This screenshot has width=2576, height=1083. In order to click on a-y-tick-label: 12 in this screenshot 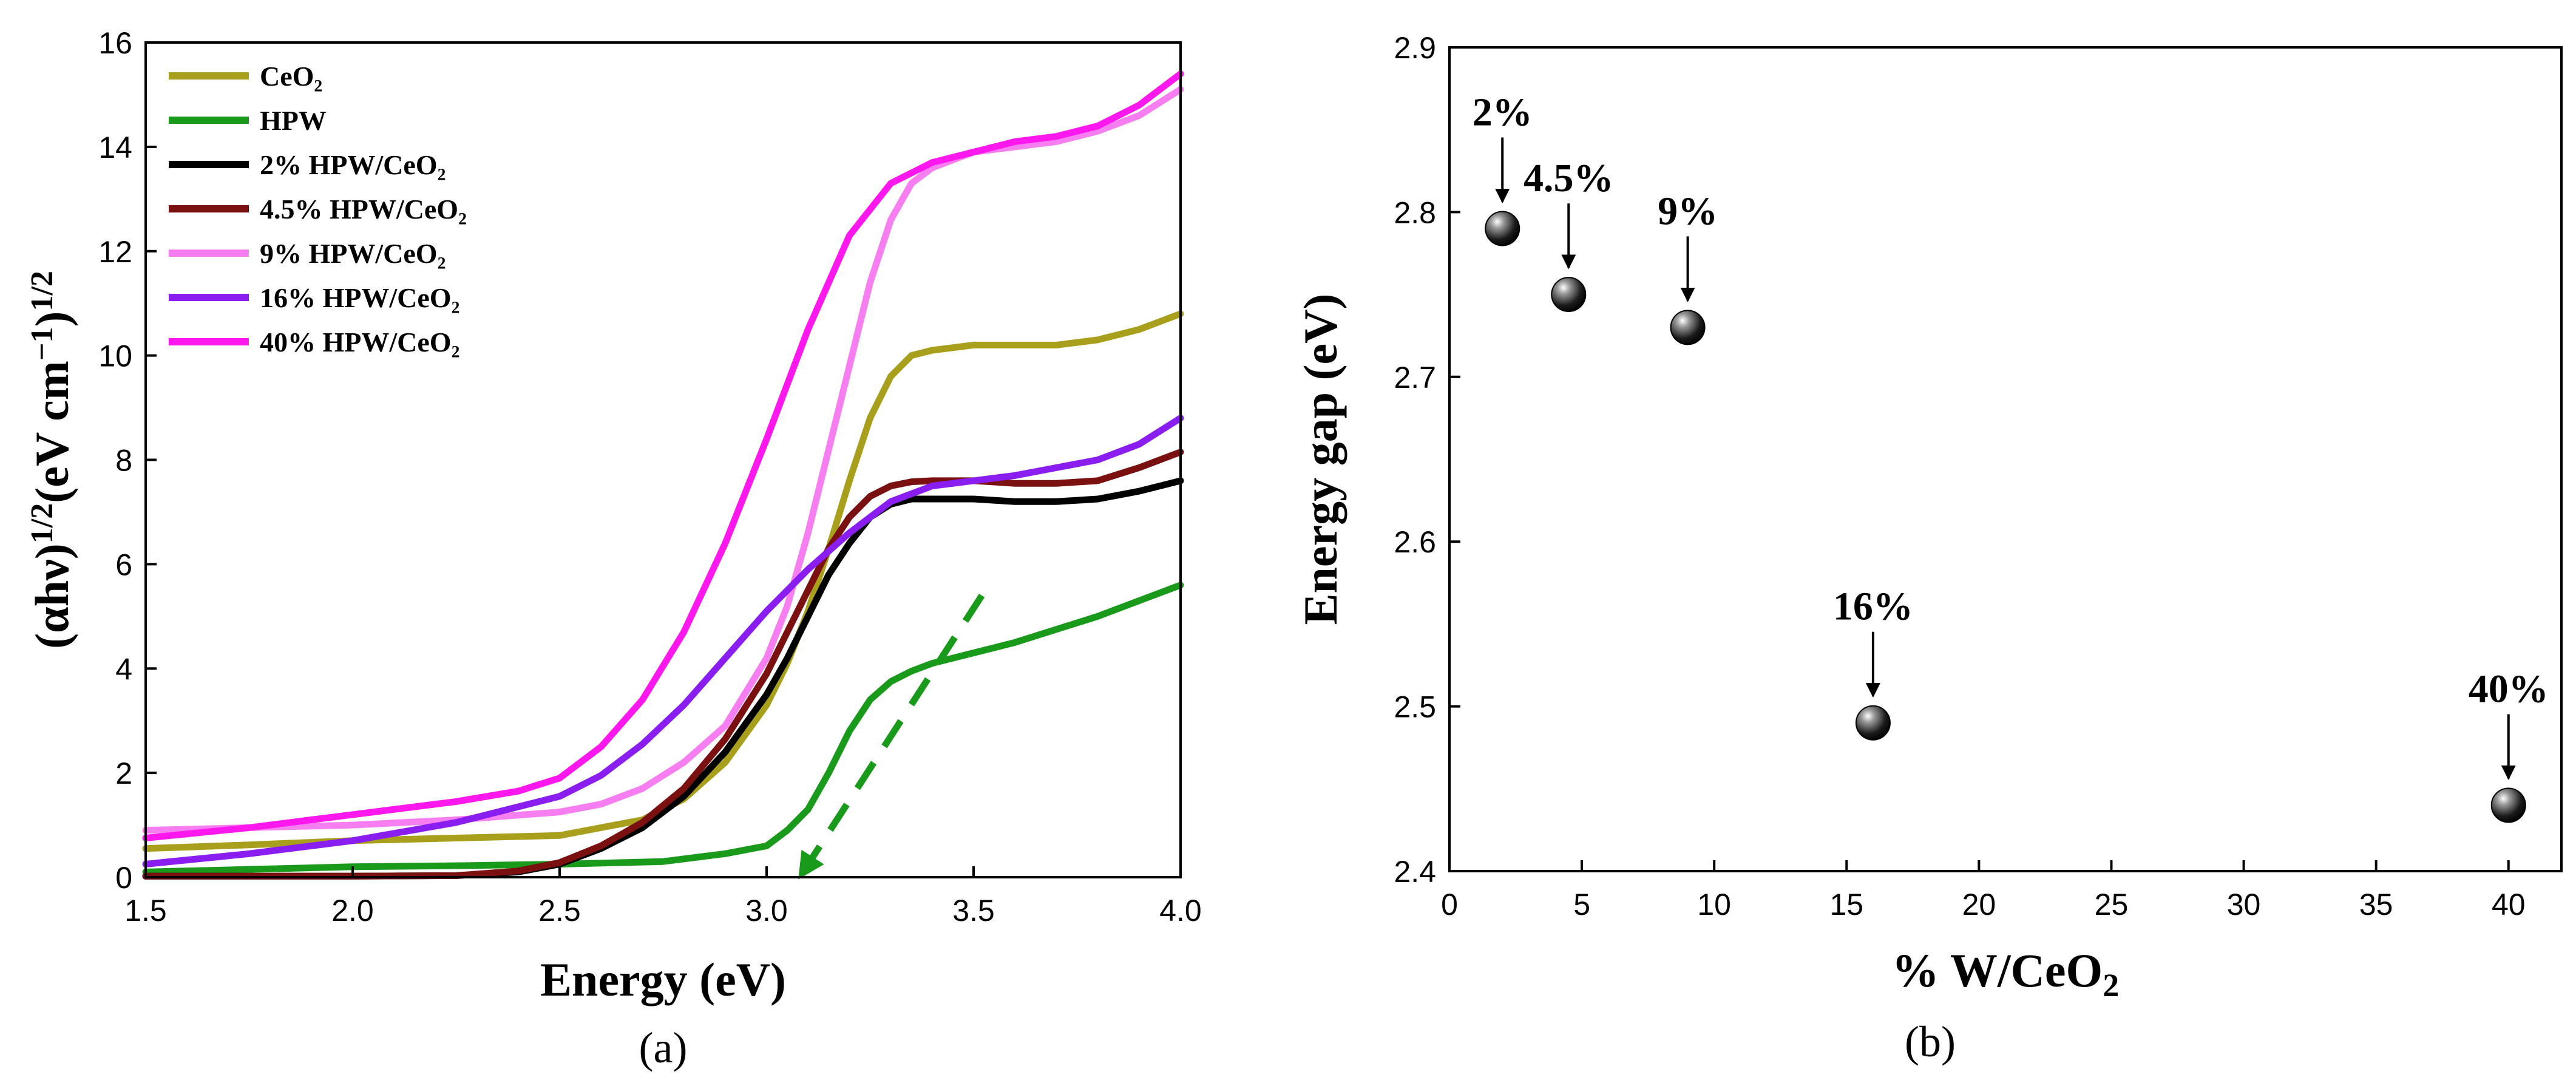, I will do `click(115, 252)`.